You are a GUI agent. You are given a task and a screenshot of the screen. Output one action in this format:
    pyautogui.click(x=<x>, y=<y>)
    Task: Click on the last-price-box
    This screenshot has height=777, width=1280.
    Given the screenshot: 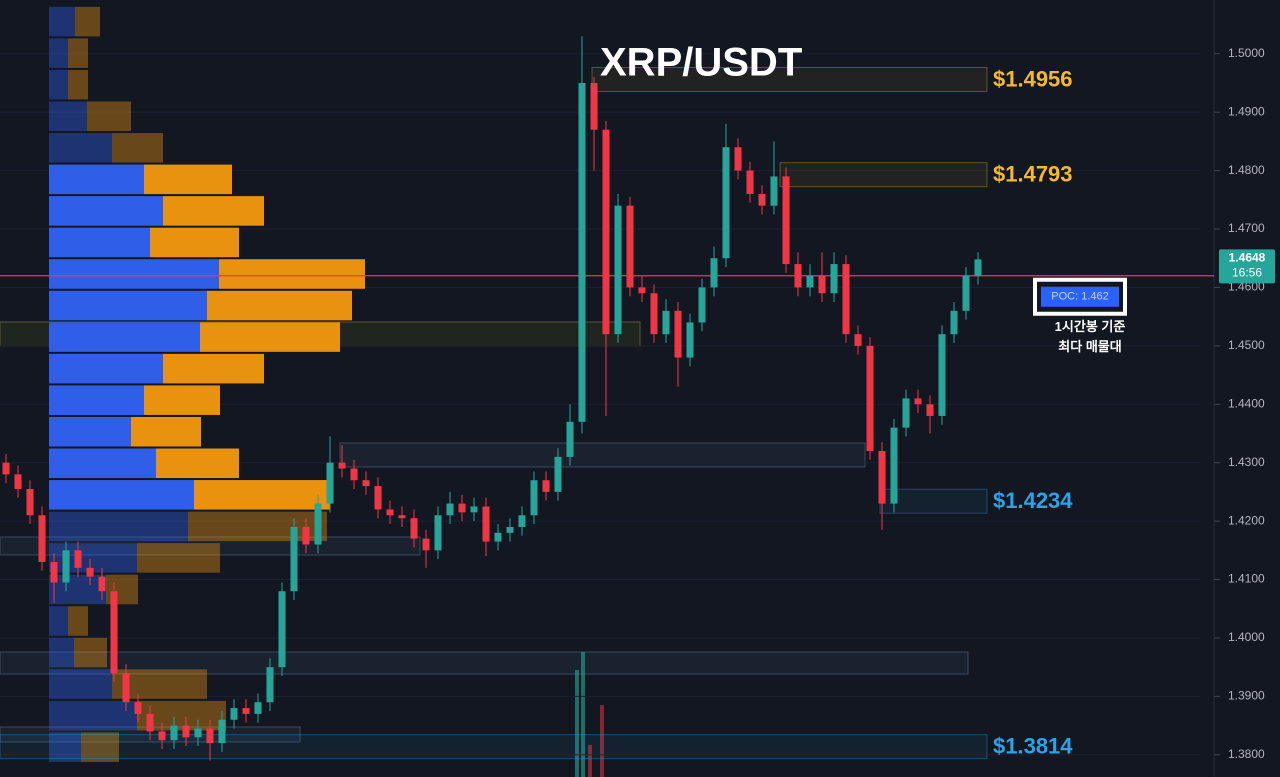 What is the action you would take?
    pyautogui.click(x=1247, y=266)
    